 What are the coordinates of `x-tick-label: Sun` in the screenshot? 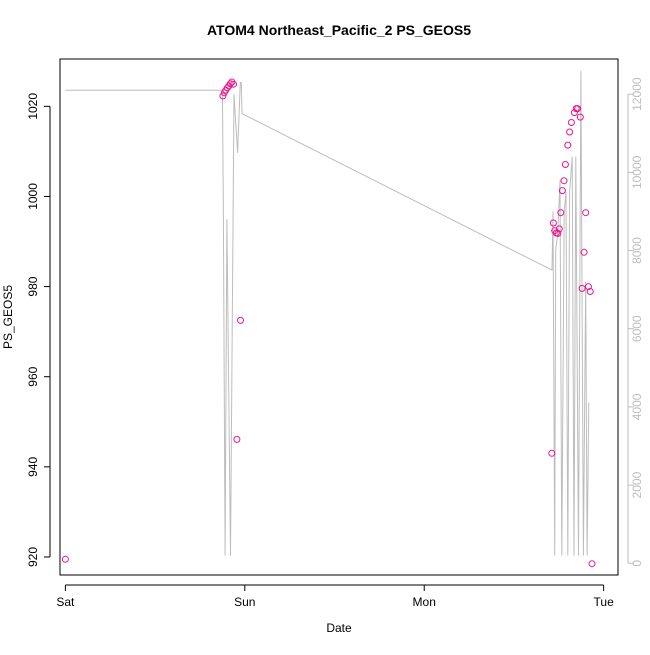 It's located at (244, 602).